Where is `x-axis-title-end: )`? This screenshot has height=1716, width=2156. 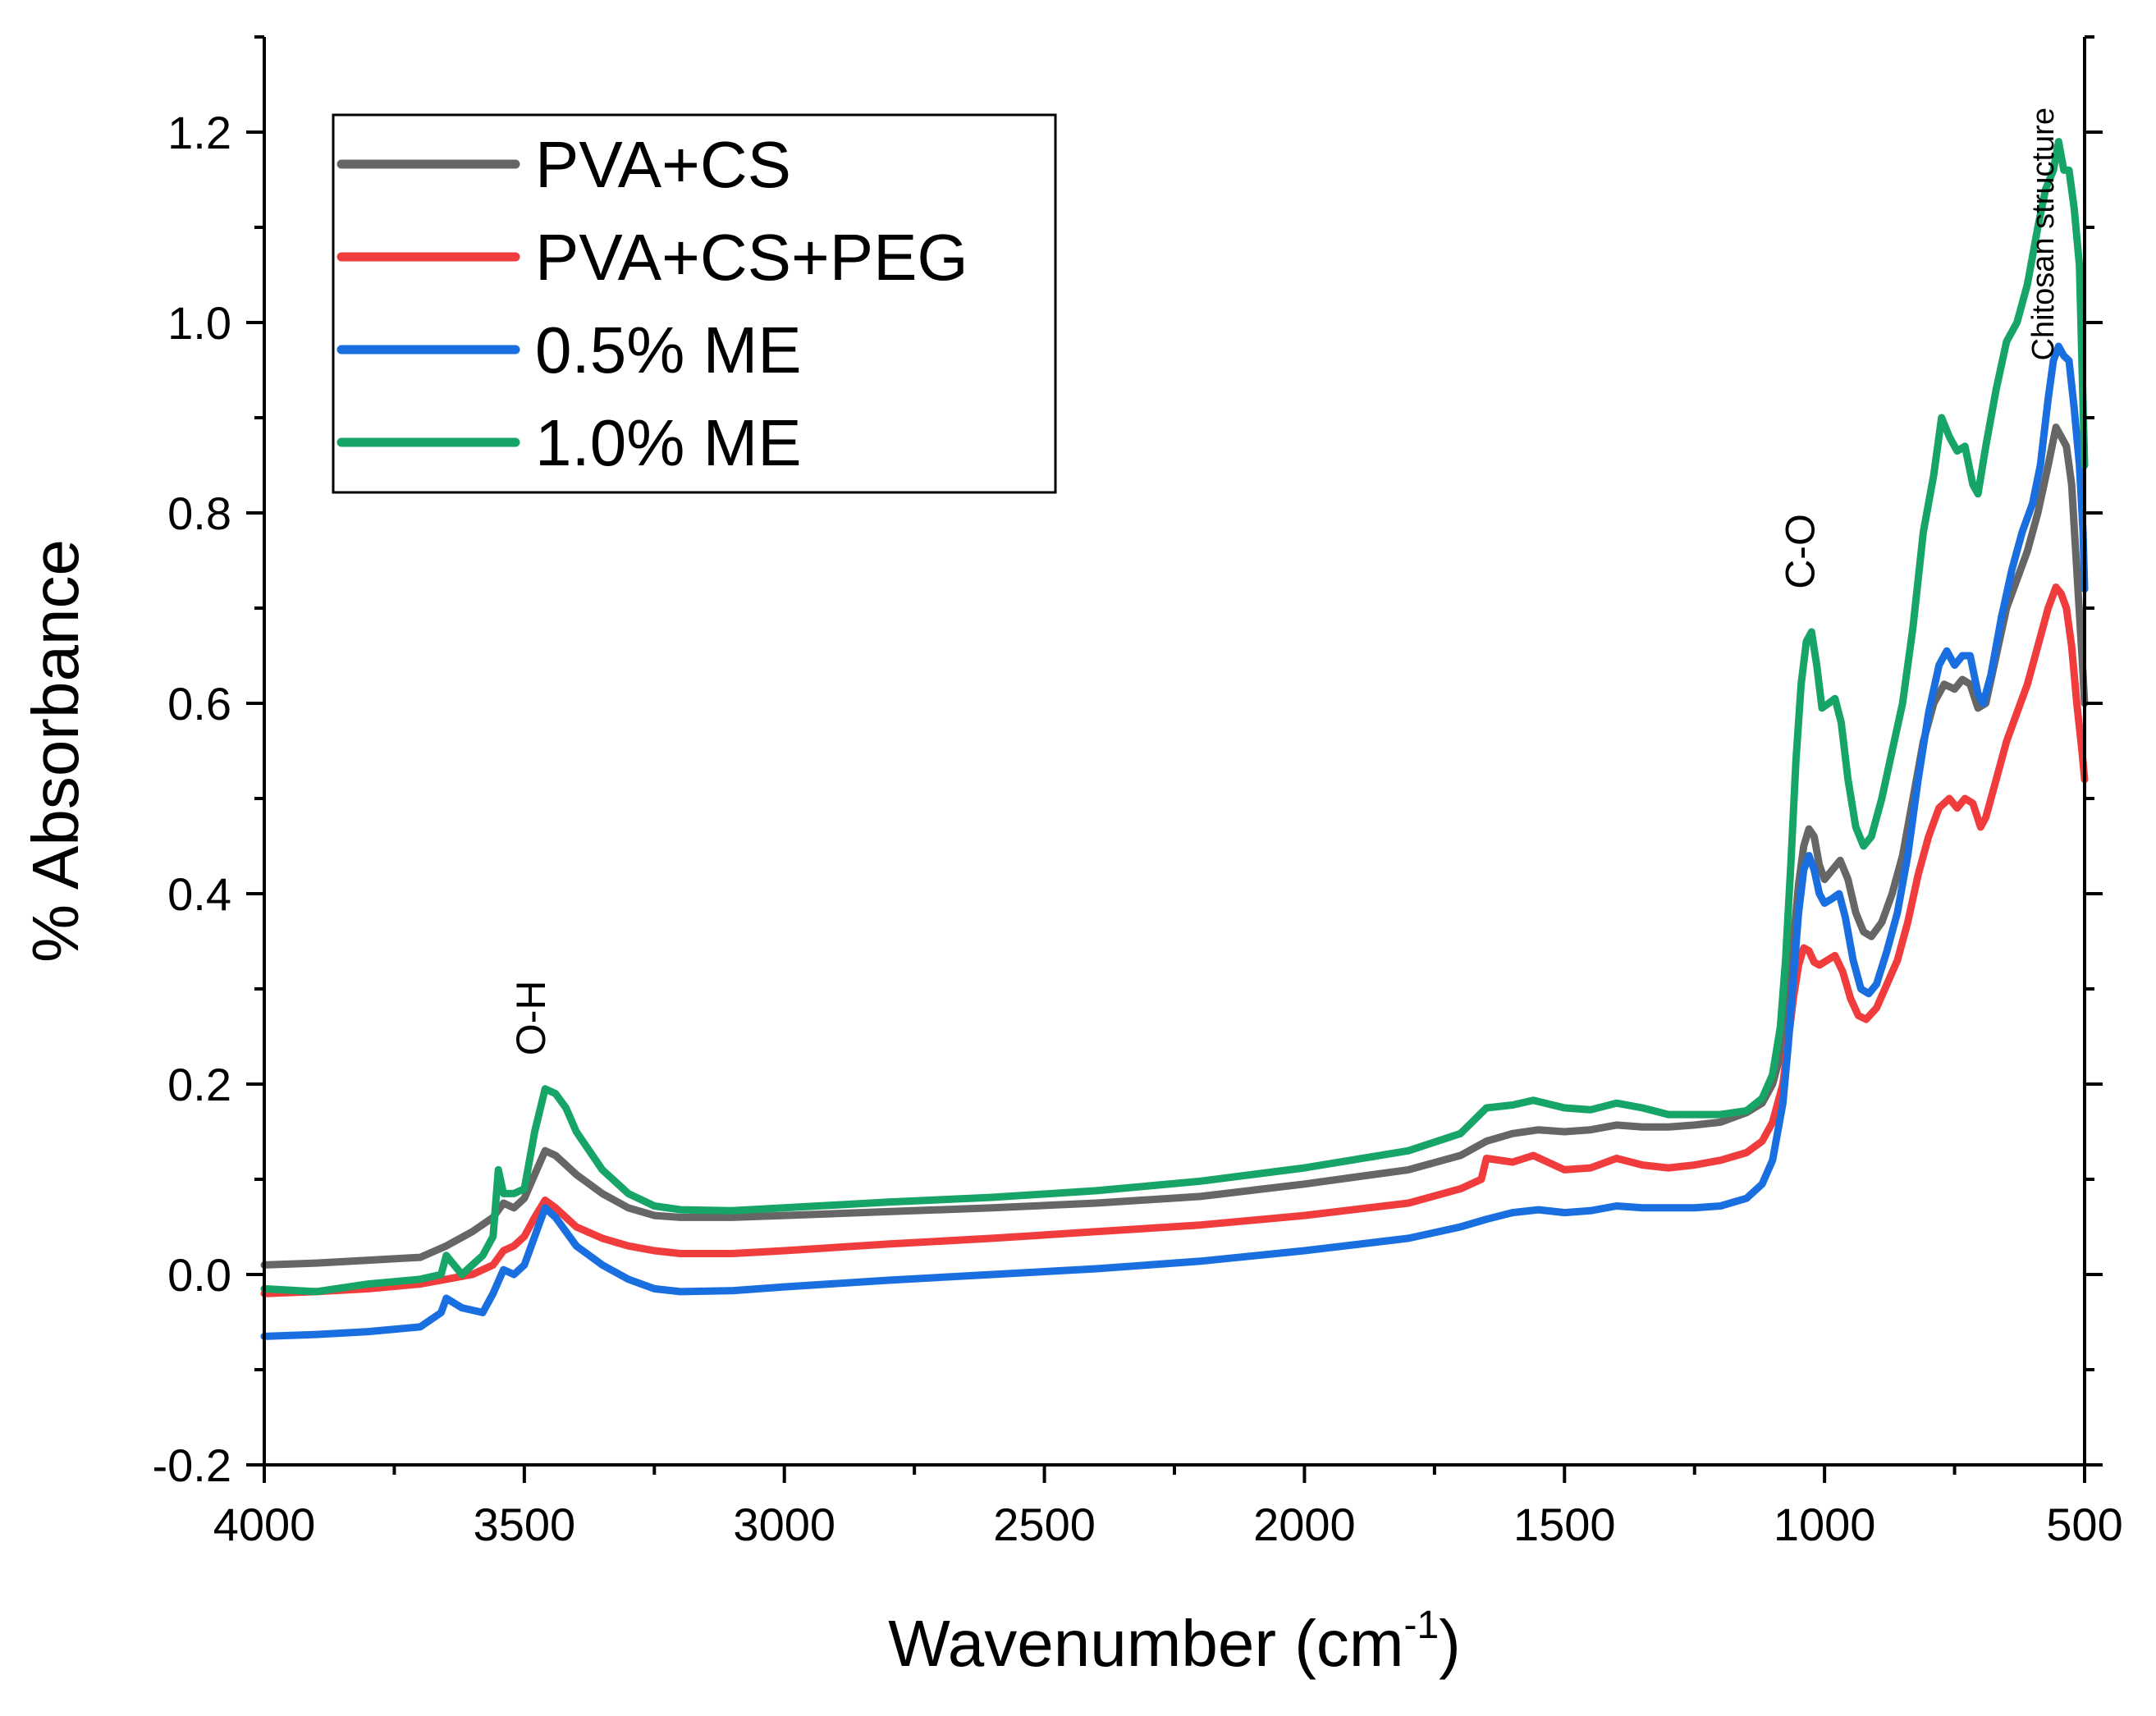
x-axis-title-end: ) is located at coordinates (1450, 1643).